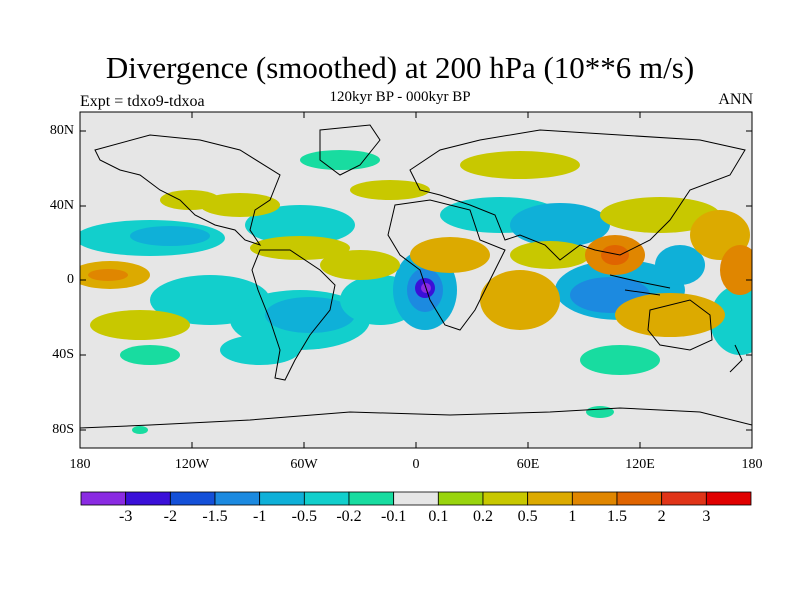  Describe the element at coordinates (63, 429) in the screenshot. I see `lat-label-80s: 80S` at that location.